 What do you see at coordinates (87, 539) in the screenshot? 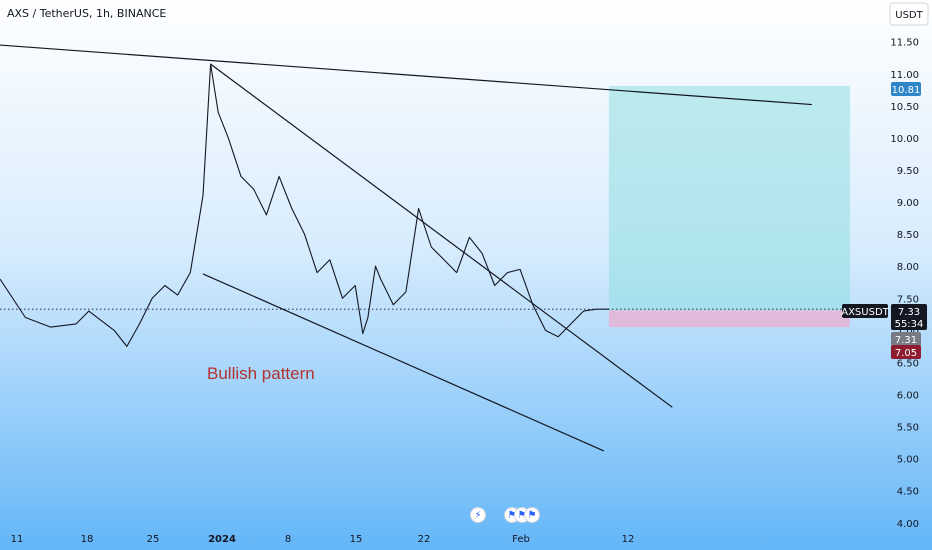
I see `x-tick-label: 18` at bounding box center [87, 539].